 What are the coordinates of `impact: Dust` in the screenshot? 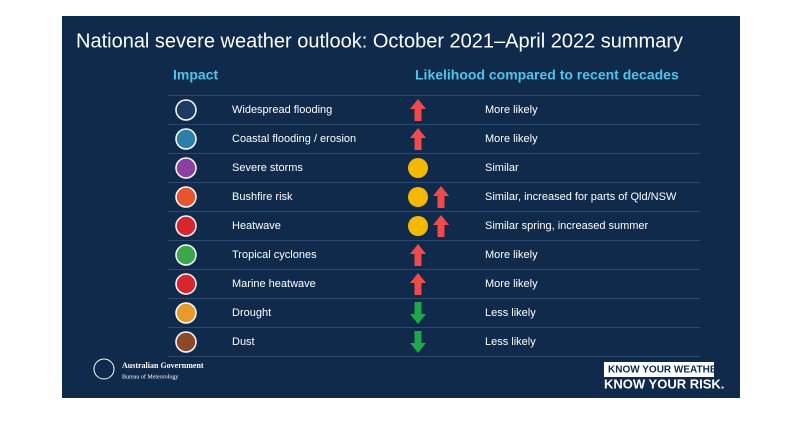 It's located at (243, 342).